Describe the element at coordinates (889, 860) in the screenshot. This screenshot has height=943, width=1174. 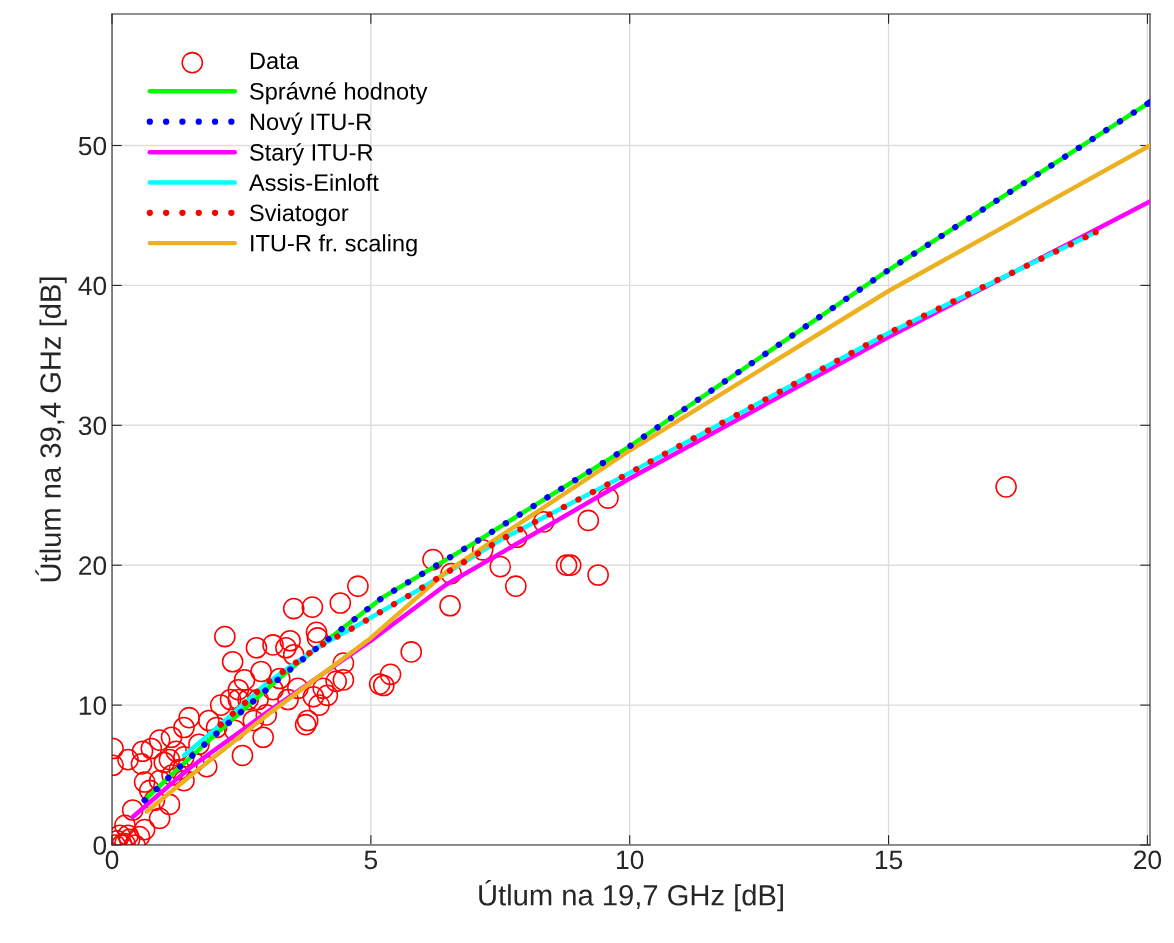
I see `x-tick-label: 15` at that location.